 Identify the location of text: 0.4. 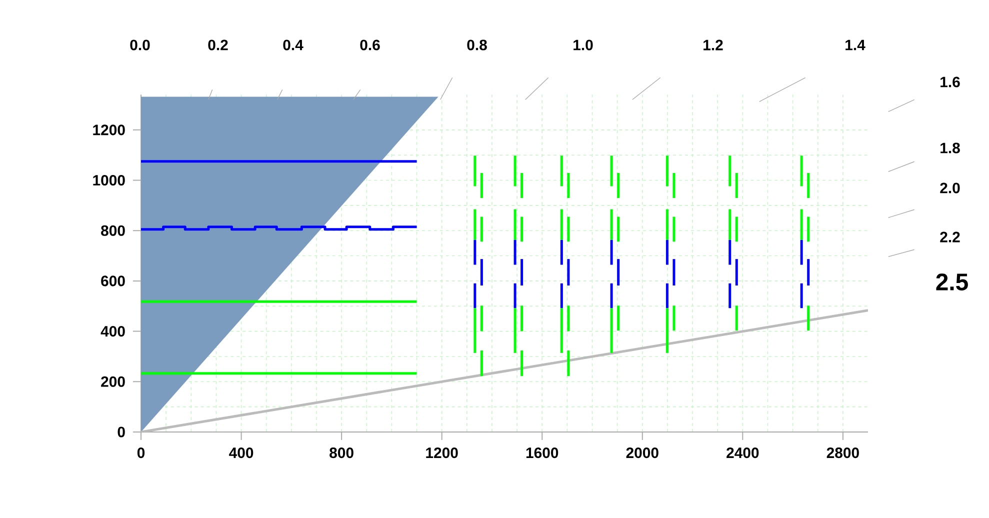
(293, 45).